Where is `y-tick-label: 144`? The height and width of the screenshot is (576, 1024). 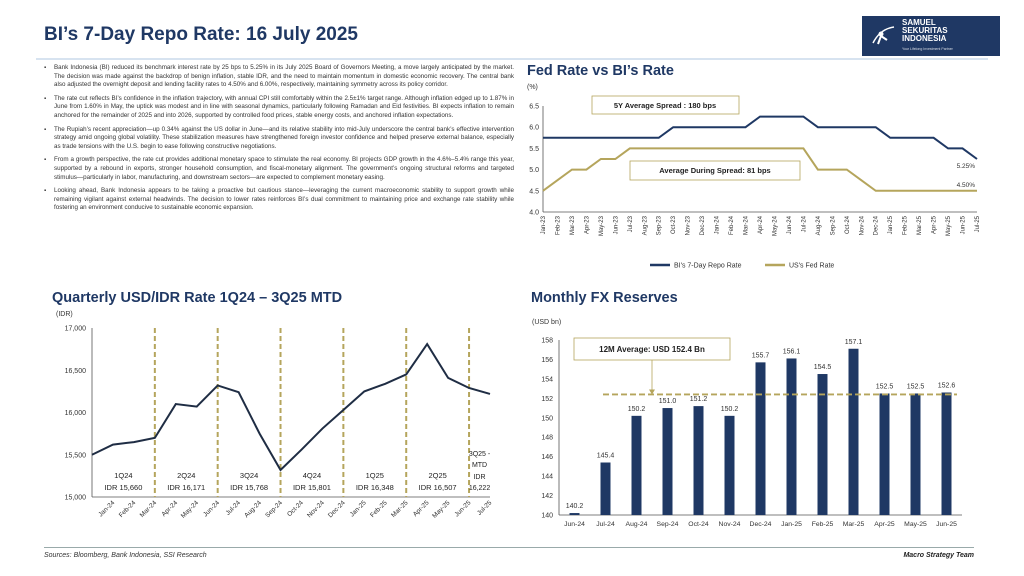 y-tick-label: 144 is located at coordinates (547, 477).